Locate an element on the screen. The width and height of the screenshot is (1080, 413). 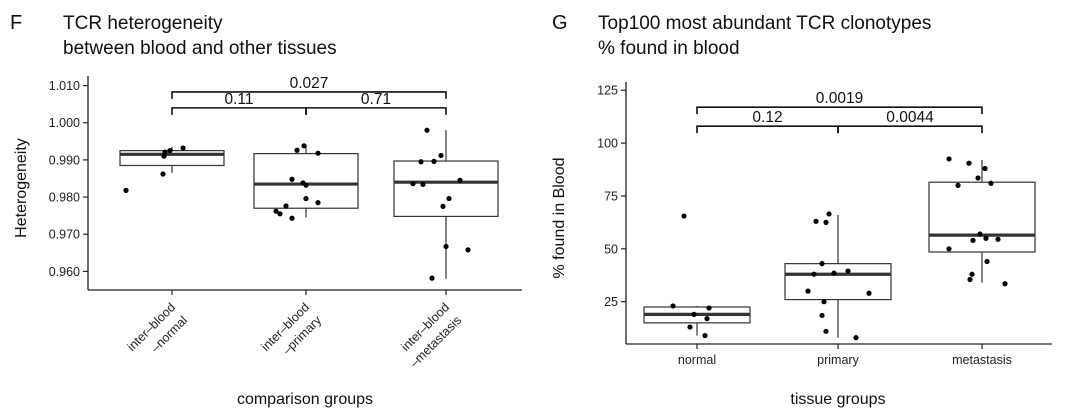
panel-g-title-line-2: % found in blood is located at coordinates (669, 48).